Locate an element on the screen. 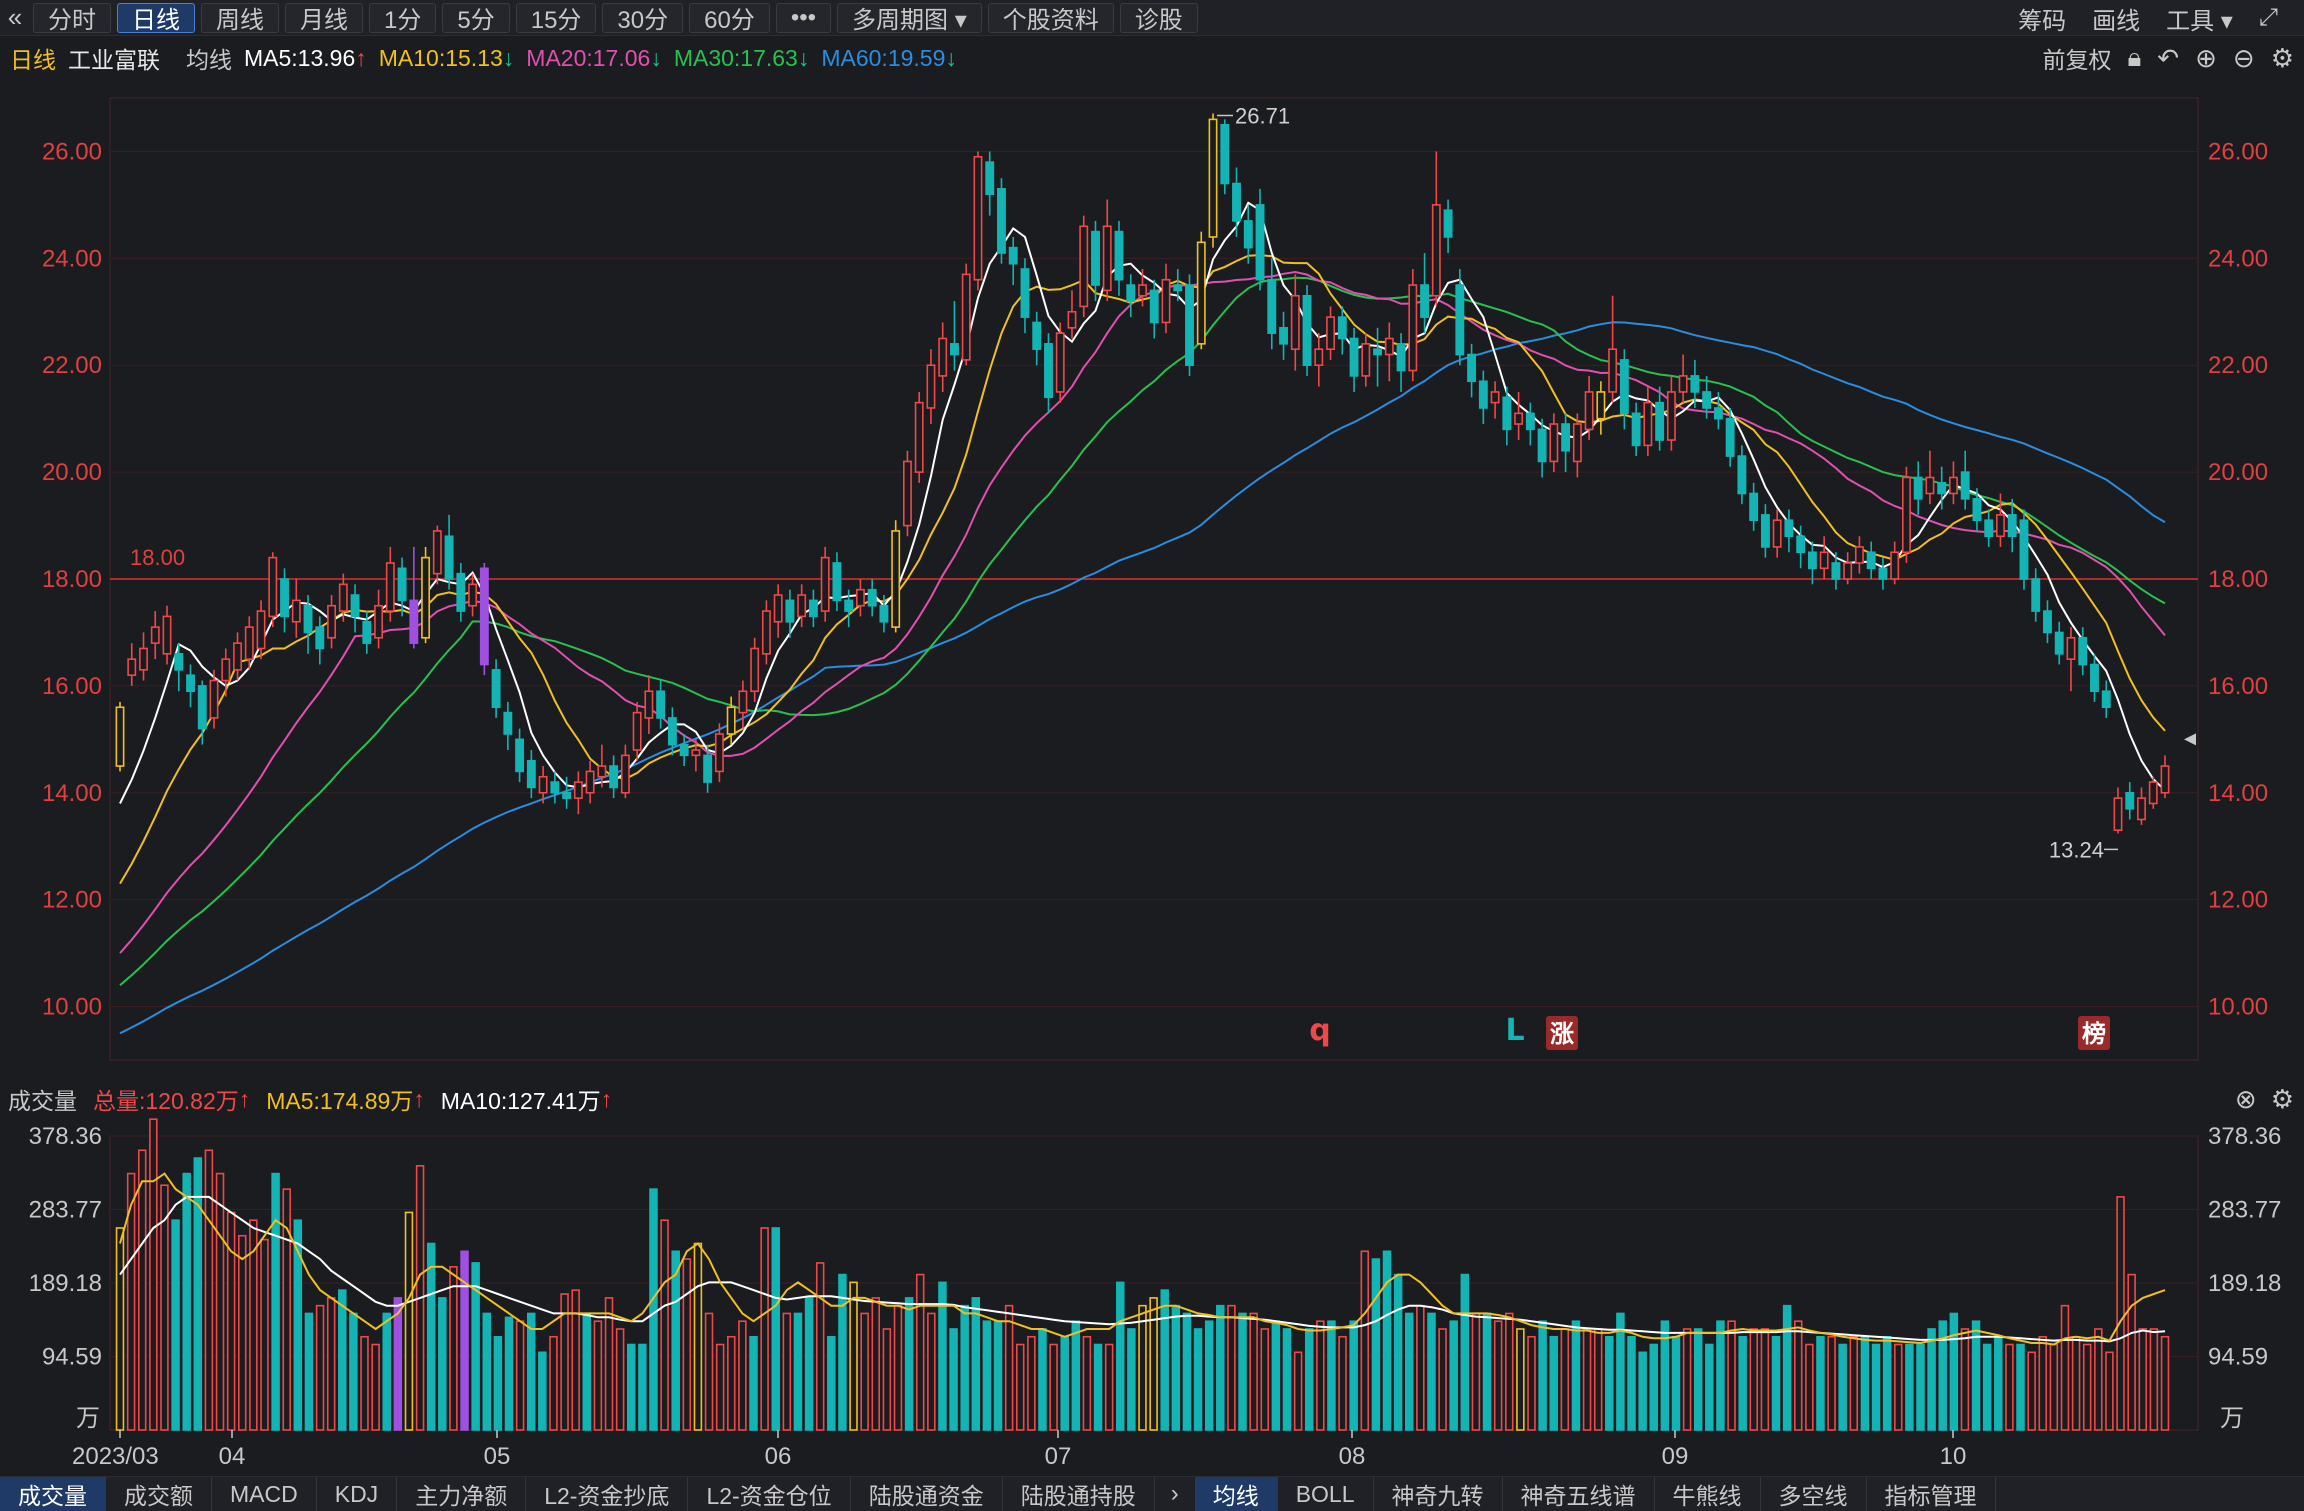 The width and height of the screenshot is (2304, 1511). indicator-tab: 成交额 is located at coordinates (159, 1493).